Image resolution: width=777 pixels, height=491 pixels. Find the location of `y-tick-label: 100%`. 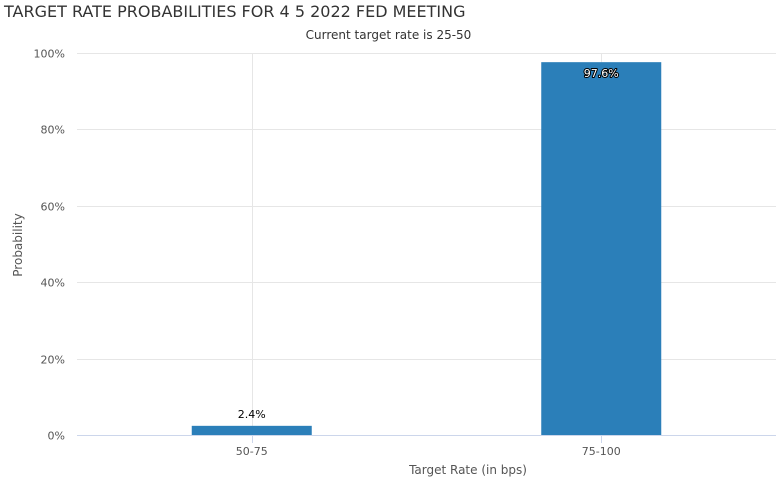

y-tick-label: 100% is located at coordinates (49, 54).